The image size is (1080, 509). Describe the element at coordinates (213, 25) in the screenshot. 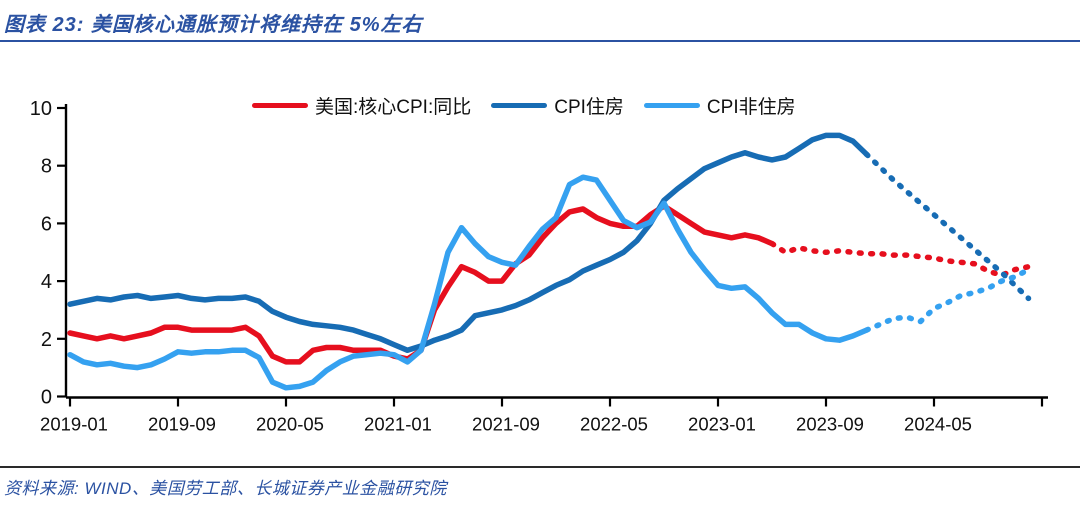

I see `chart-title: 图表 23: 美国核心通胀预计将维持在 5%左右` at that location.